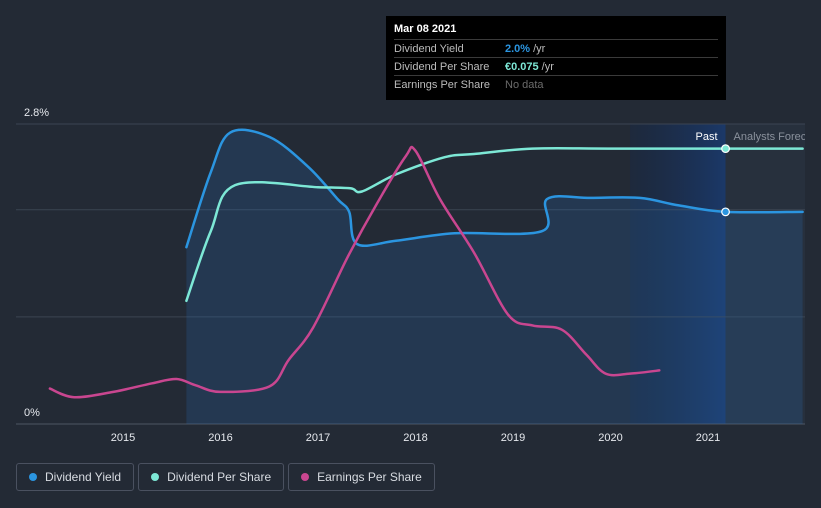 This screenshot has width=821, height=508. What do you see at coordinates (777, 137) in the screenshot?
I see `analysts-forecasts-label: Analysts Forecasts` at bounding box center [777, 137].